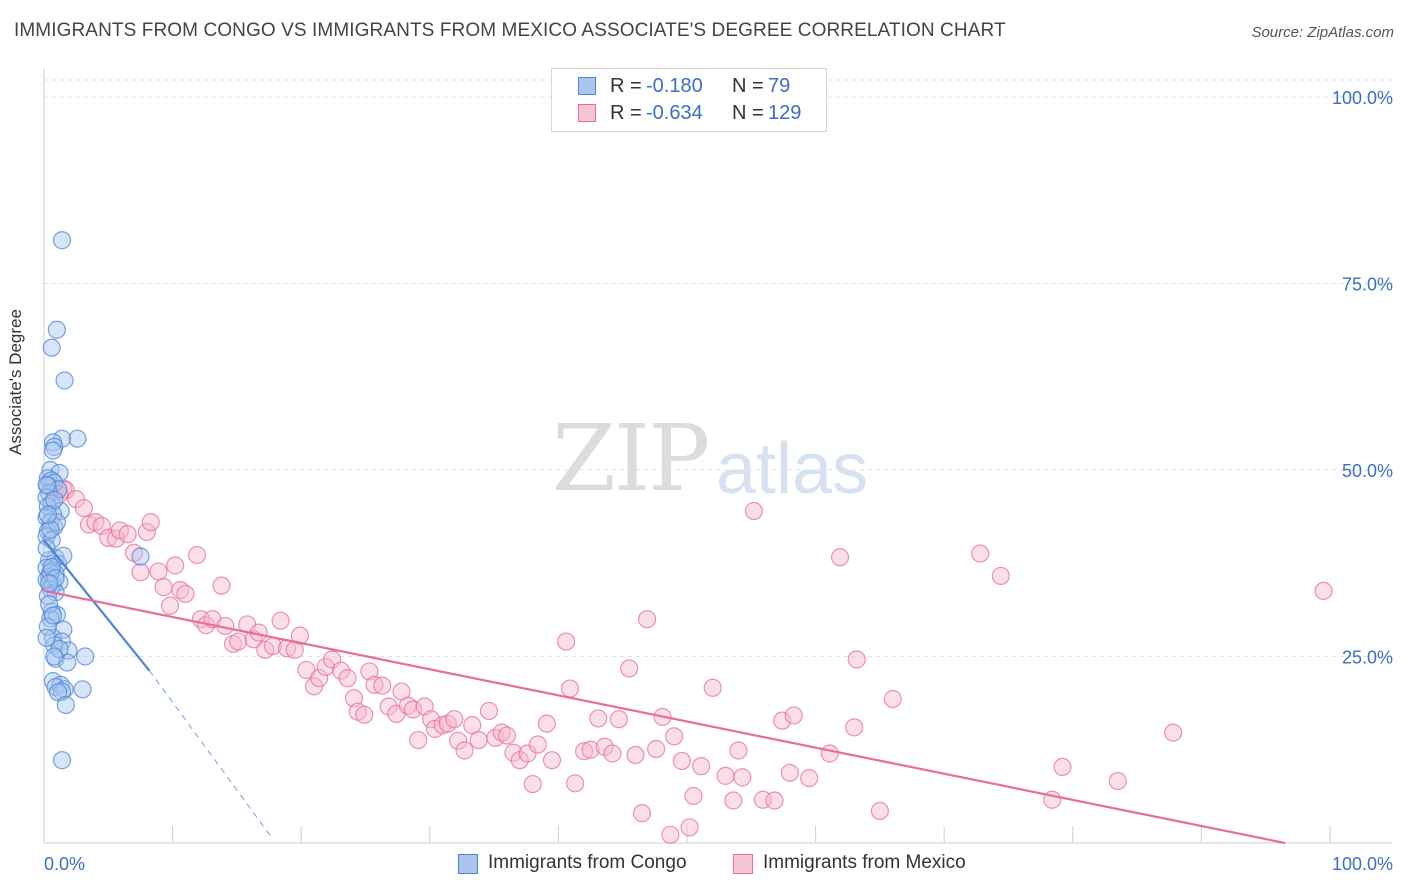 This screenshot has width=1406, height=892. What do you see at coordinates (674, 86) in the screenshot?
I see `r-value: -0.180` at bounding box center [674, 86].